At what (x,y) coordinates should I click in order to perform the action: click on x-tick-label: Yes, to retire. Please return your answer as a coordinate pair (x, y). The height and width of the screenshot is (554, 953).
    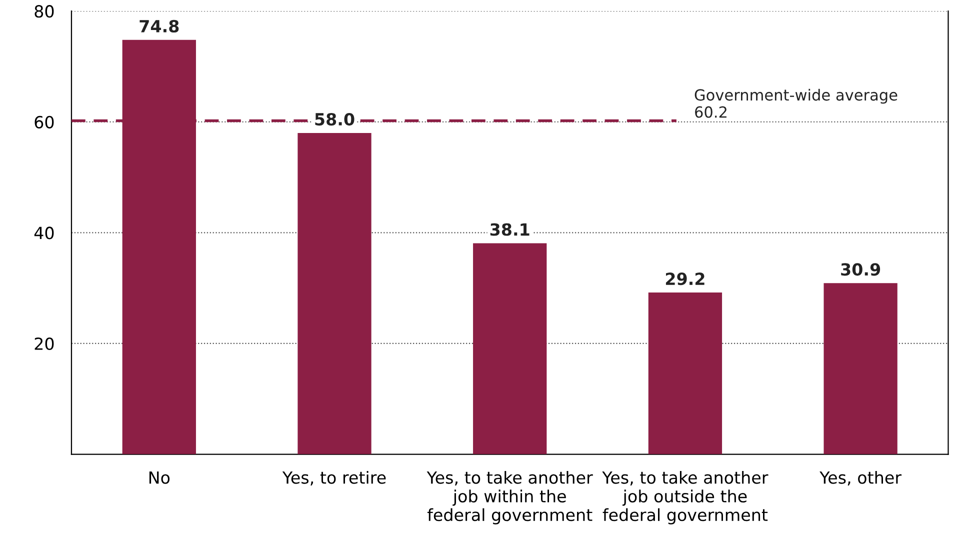
    Looking at the image, I should click on (334, 478).